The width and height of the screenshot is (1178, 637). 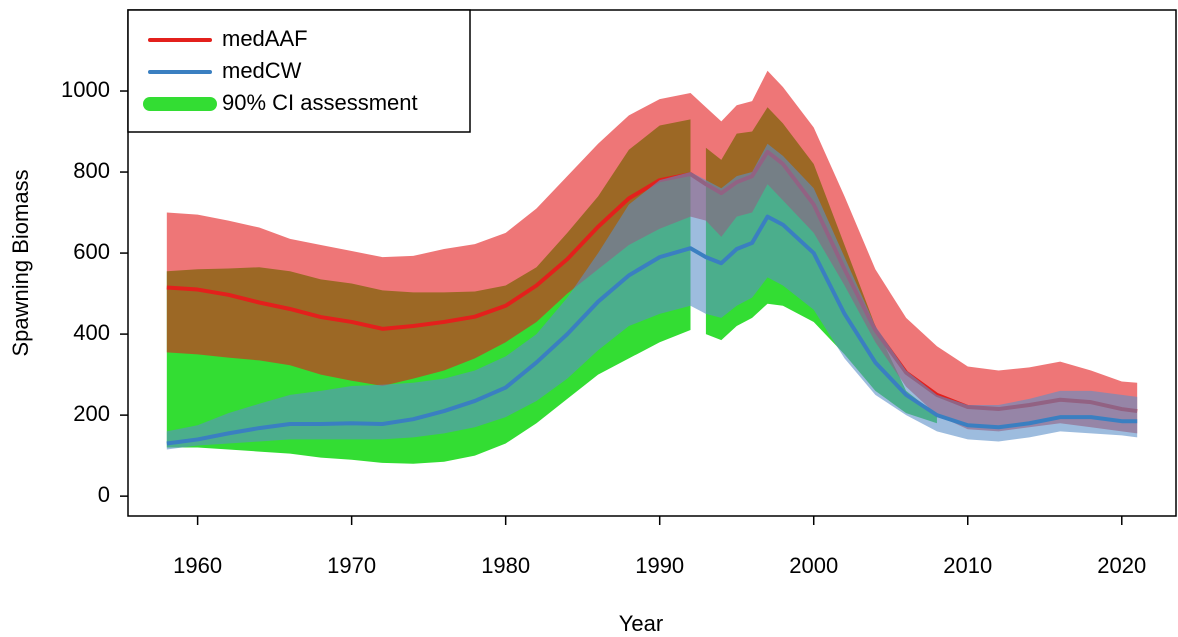 I want to click on x-tick-label: 1960, so click(x=197, y=565).